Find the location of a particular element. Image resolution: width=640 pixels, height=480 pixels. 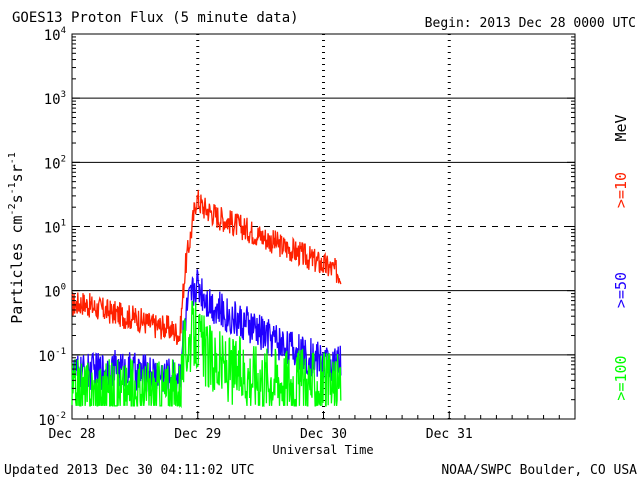

y-tick-label: 10¹ is located at coordinates (55, 228).